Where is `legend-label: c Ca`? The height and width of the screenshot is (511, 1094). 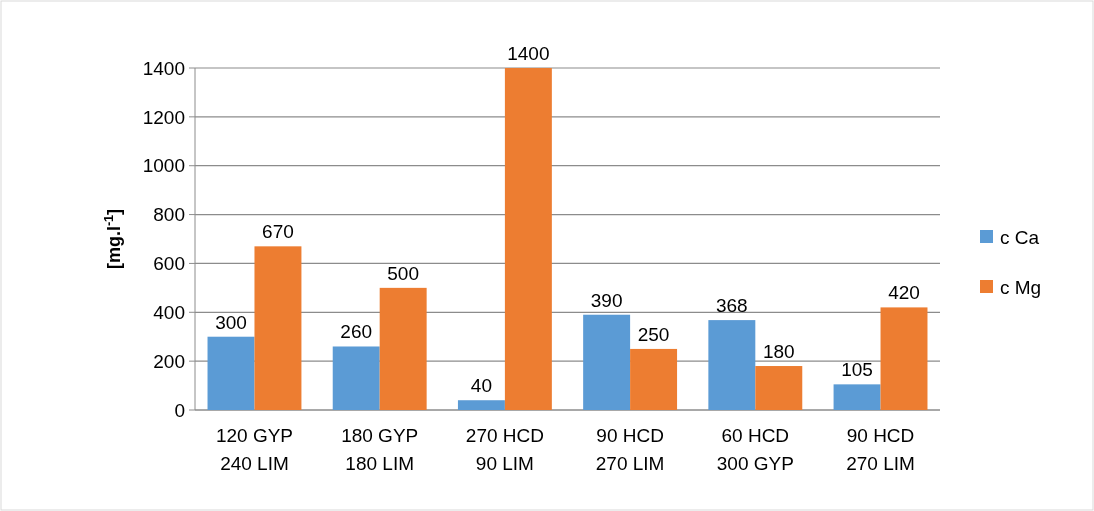
legend-label: c Ca is located at coordinates (1020, 237).